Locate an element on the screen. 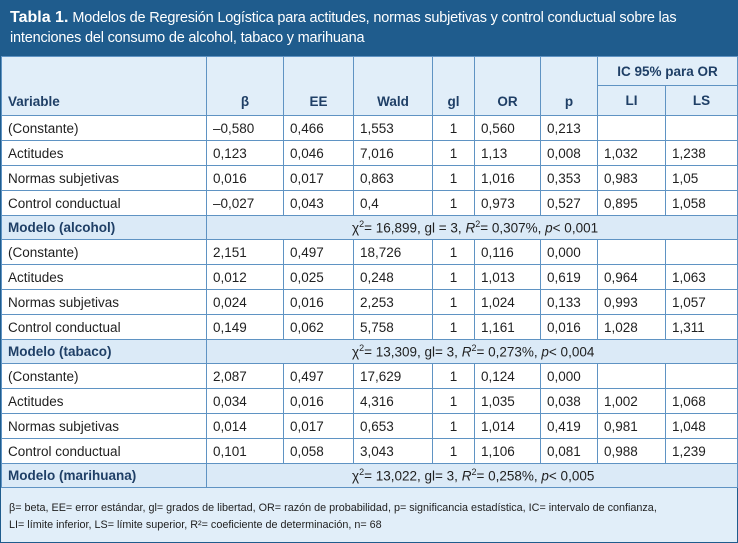 This screenshot has width=738, height=543. cell-p: 0,000 is located at coordinates (569, 252).